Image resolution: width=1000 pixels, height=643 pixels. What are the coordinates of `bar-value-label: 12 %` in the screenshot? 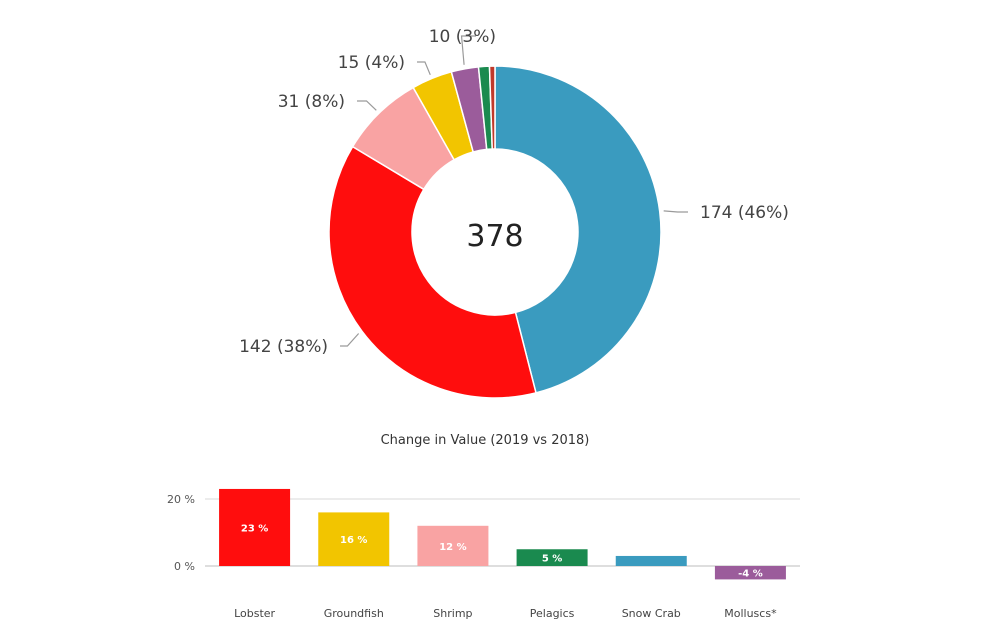 It's located at (452, 547).